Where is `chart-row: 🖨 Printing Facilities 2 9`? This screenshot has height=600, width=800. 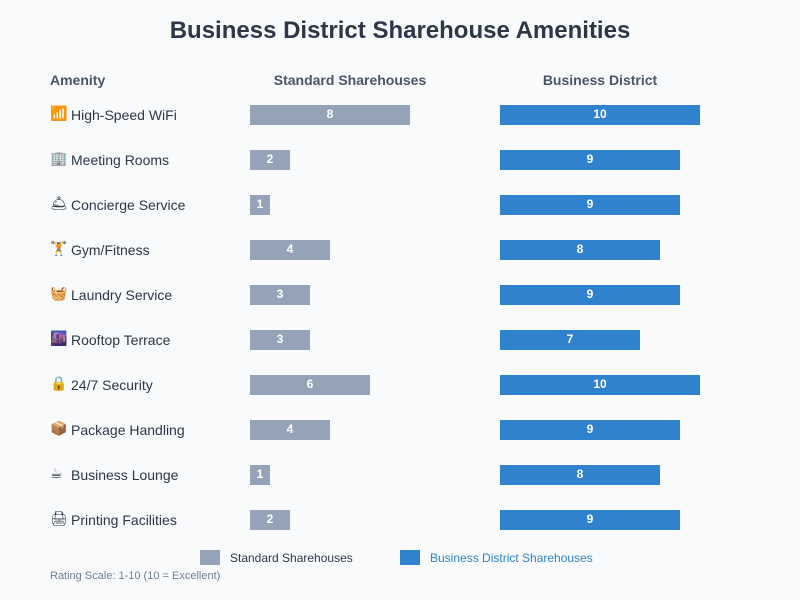
chart-row: 🖨 Printing Facilities 2 9 is located at coordinates (400, 520).